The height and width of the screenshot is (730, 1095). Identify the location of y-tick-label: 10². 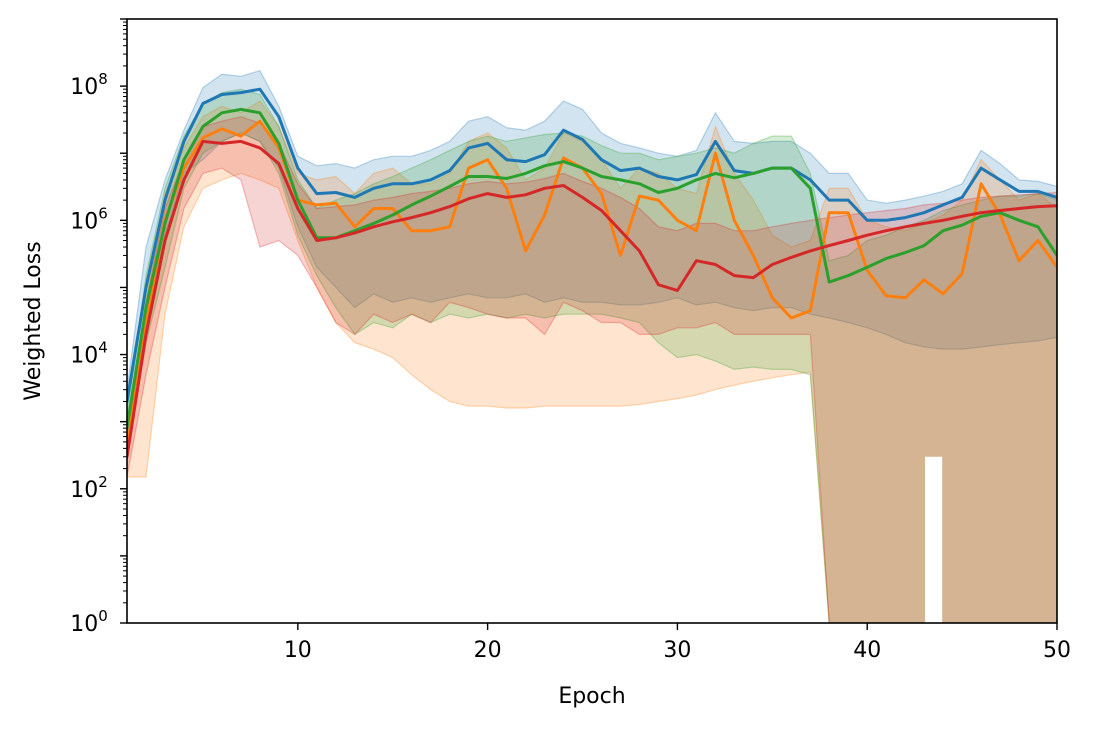
(89, 488).